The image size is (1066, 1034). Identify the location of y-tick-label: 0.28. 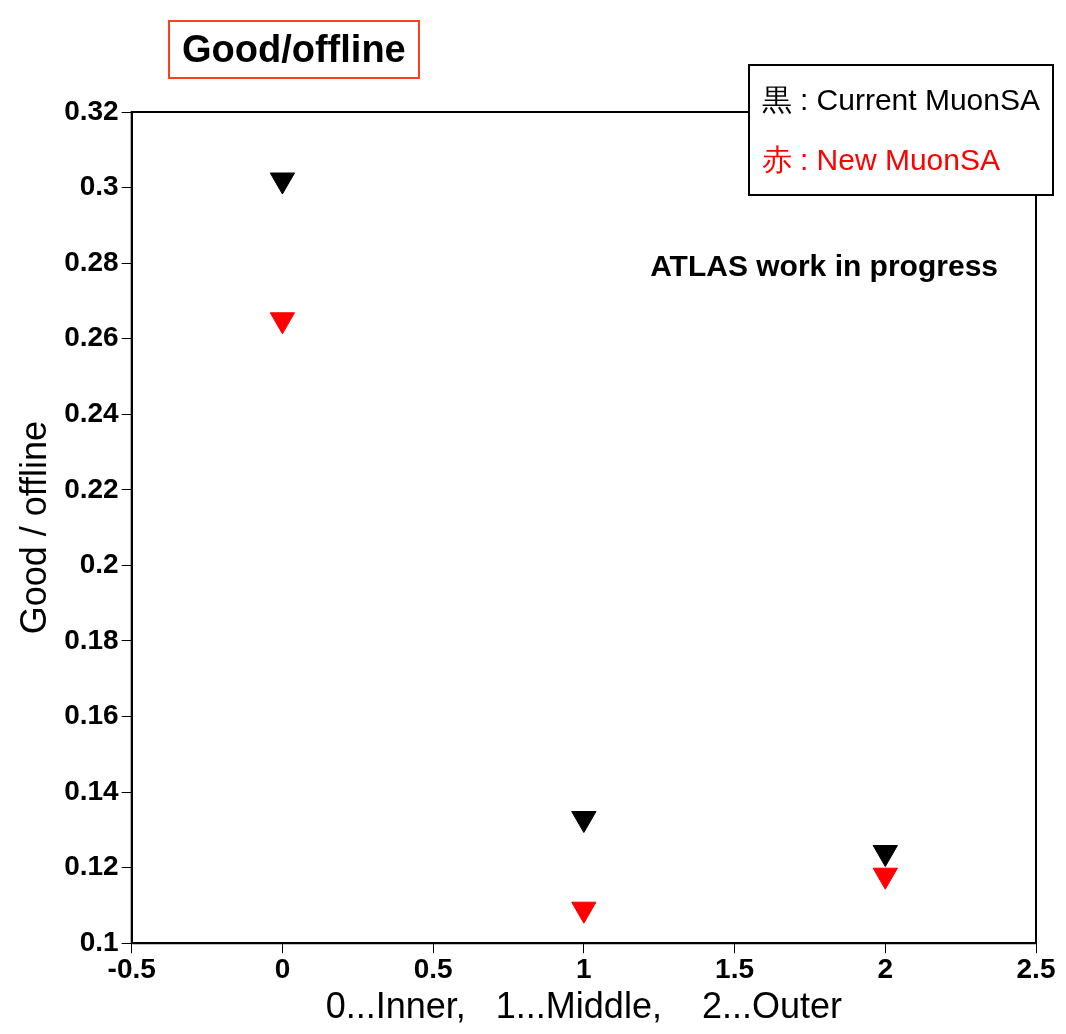
(91, 261).